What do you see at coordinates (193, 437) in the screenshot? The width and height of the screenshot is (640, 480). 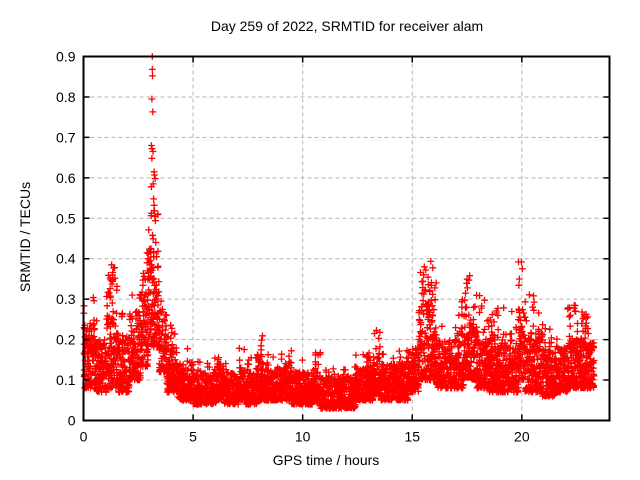 I see `x-tick-label: 5` at bounding box center [193, 437].